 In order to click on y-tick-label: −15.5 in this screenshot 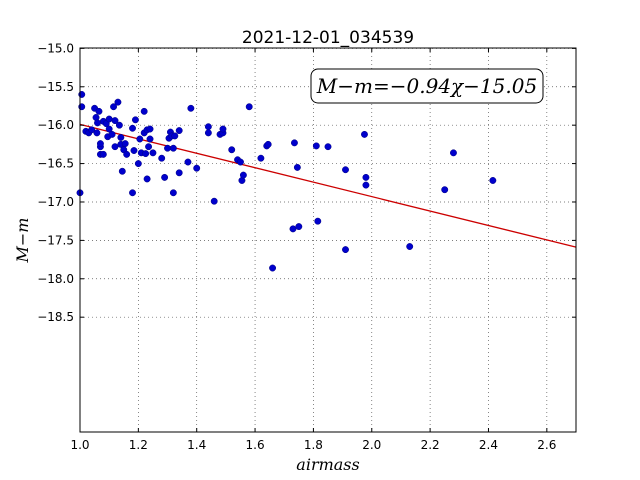, I will do `click(55, 87)`.